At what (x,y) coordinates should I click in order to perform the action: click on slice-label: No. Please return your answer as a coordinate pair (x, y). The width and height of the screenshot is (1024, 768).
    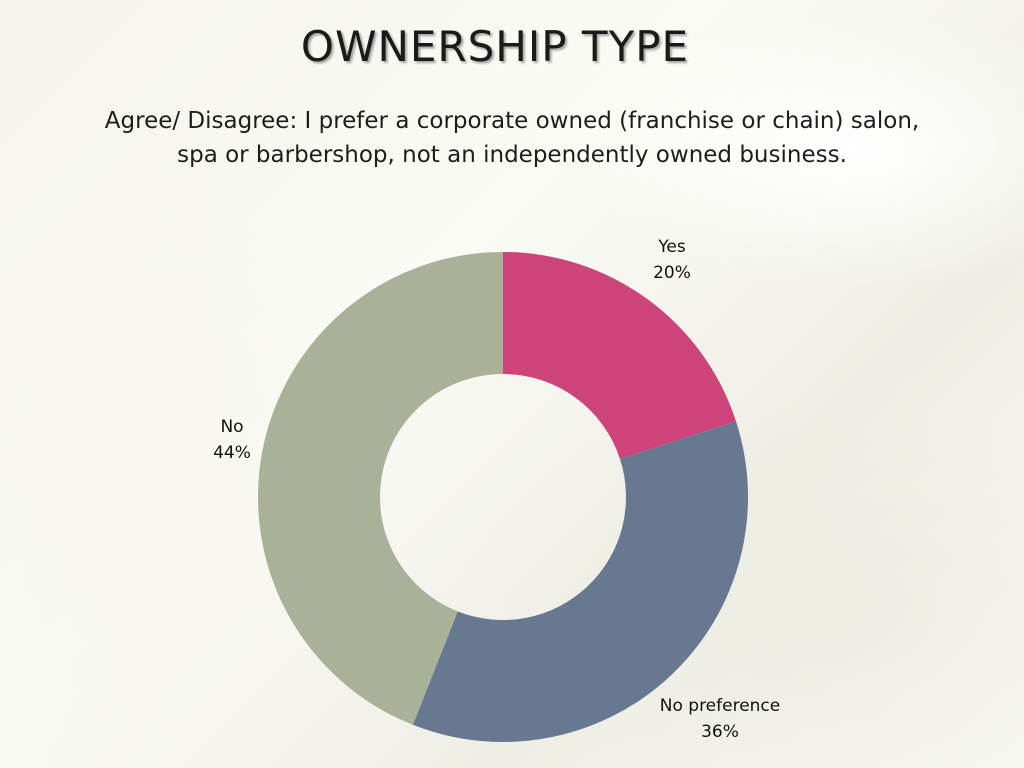
    Looking at the image, I should click on (231, 427).